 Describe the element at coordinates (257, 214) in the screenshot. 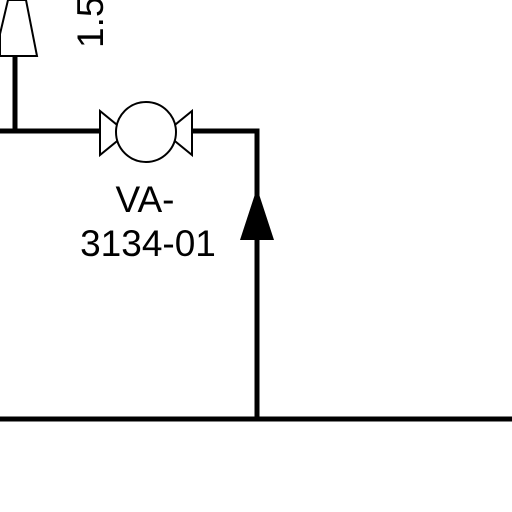

I see `flow-arrow-up-icon` at that location.